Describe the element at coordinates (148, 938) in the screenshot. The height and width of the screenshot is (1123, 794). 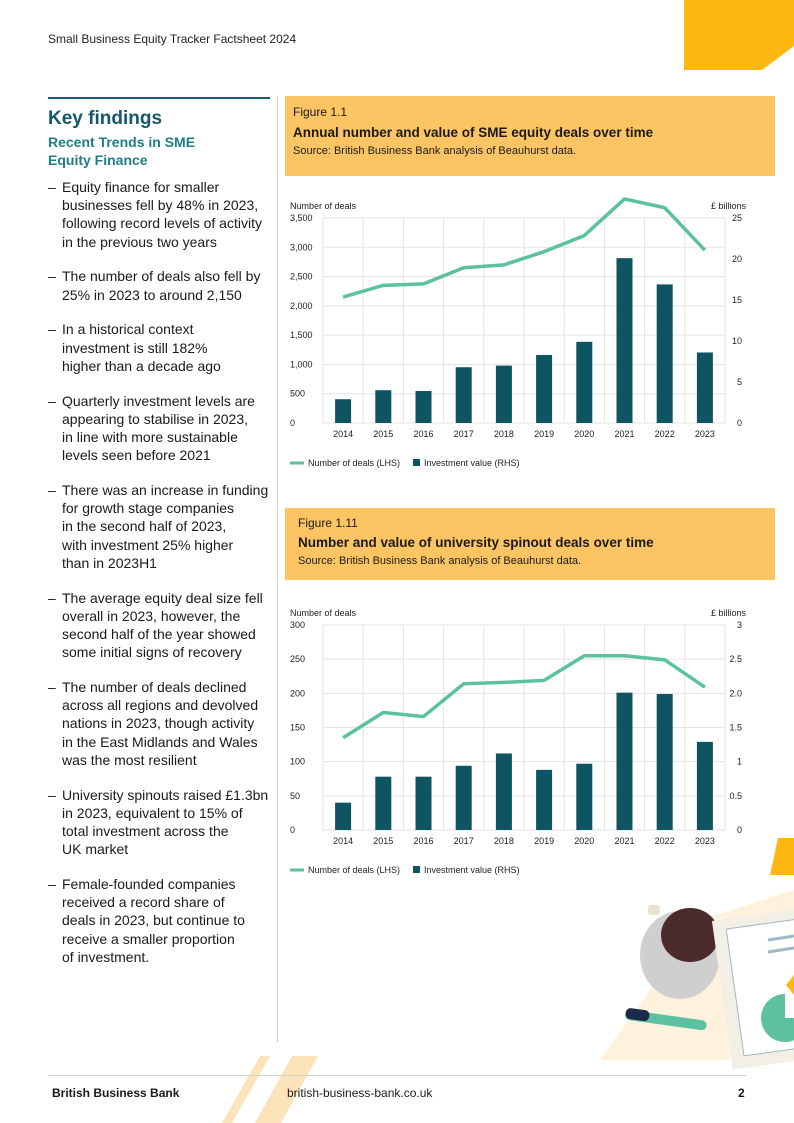
I see `key-finding-line: receive a smaller proportion` at that location.